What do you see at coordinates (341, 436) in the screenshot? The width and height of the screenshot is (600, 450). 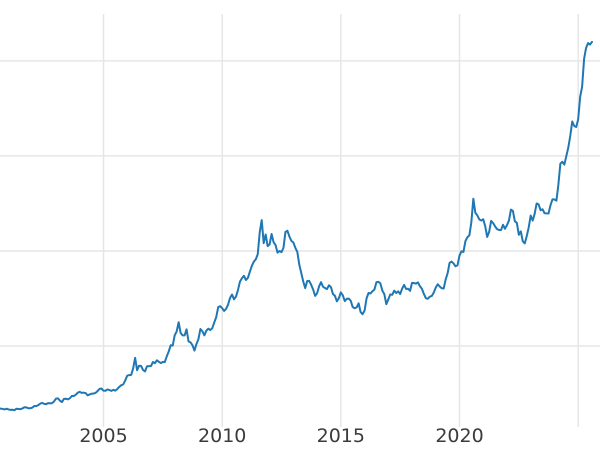 I see `x-tick-label-2015: 2015` at bounding box center [341, 436].